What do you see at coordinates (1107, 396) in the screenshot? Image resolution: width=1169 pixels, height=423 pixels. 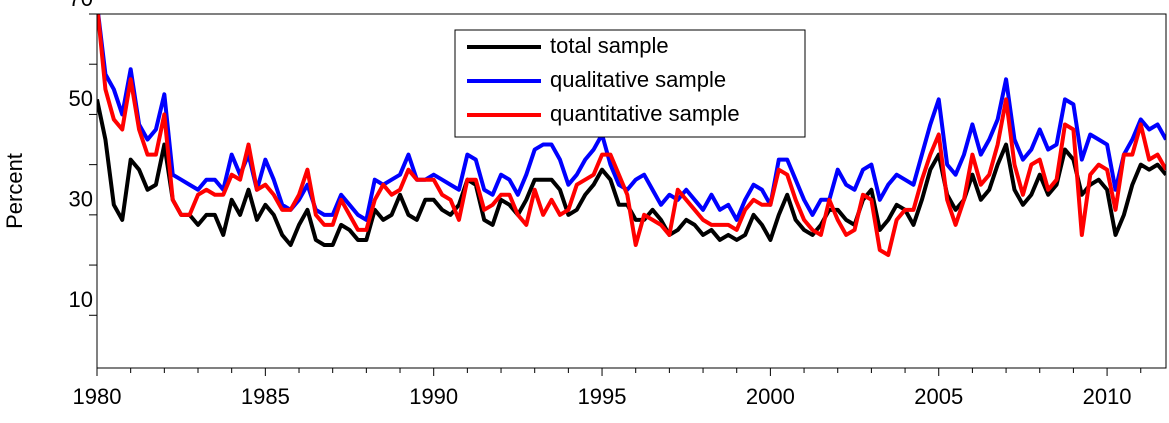 I see `x-tick-label: 2010` at bounding box center [1107, 396].